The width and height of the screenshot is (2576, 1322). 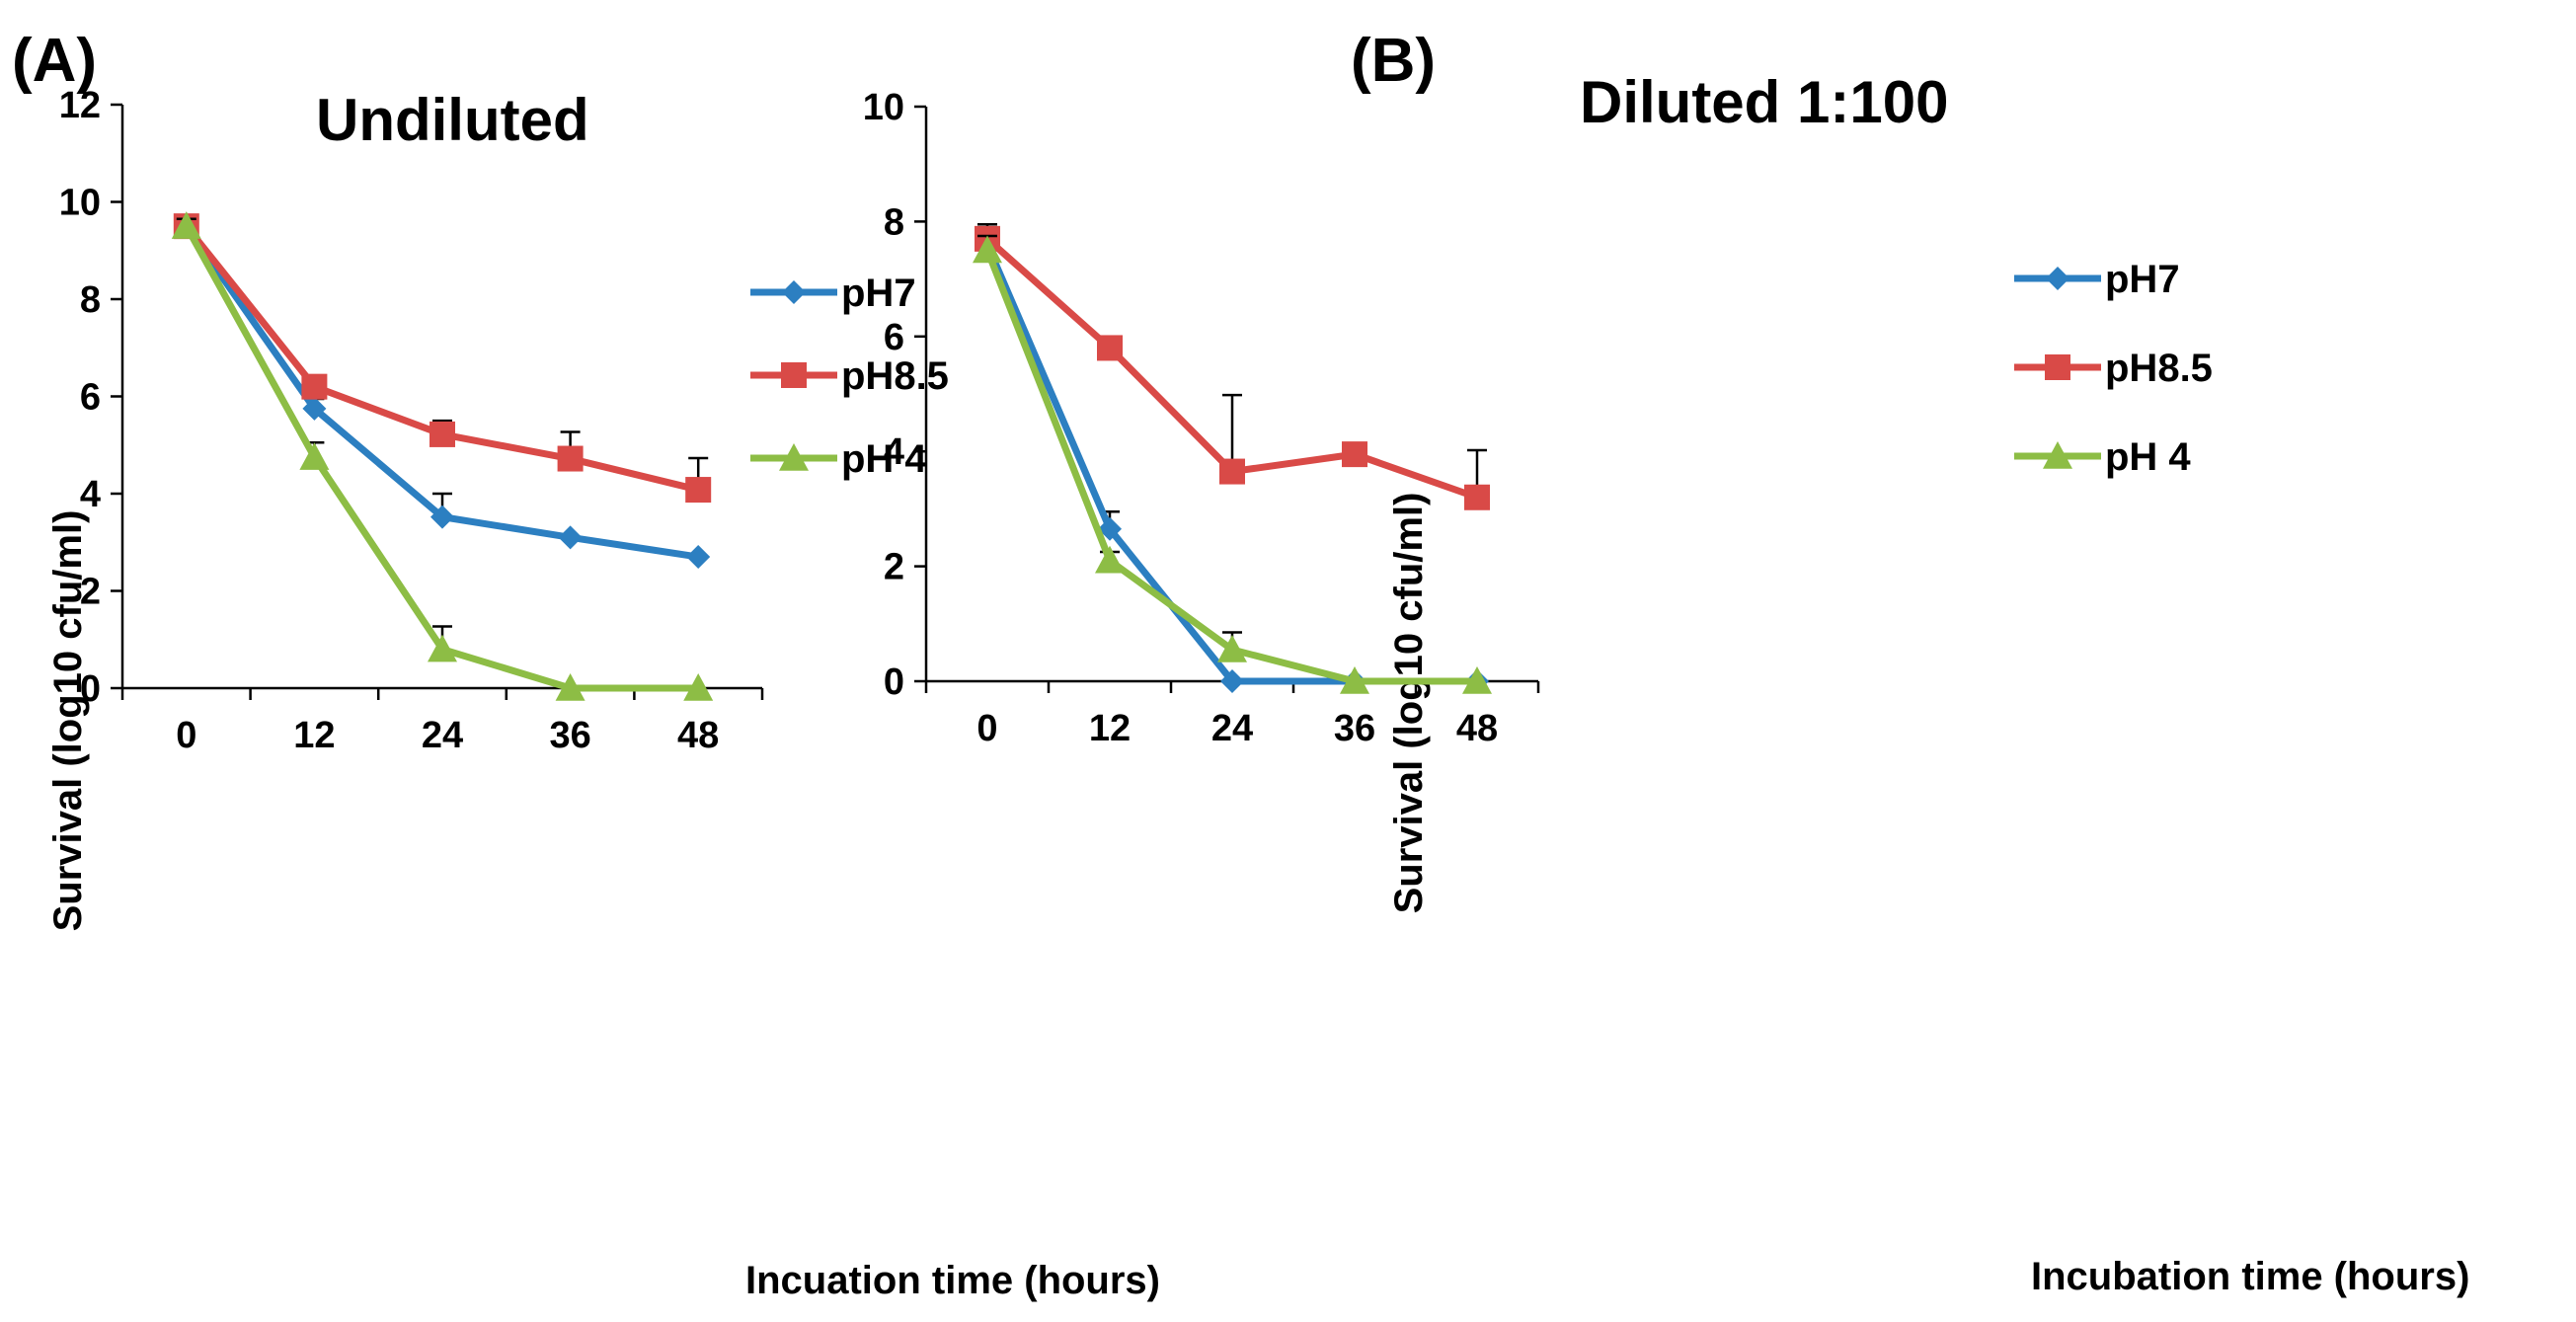 I want to click on panel-b-x-tick-label: 12, so click(x=1110, y=728).